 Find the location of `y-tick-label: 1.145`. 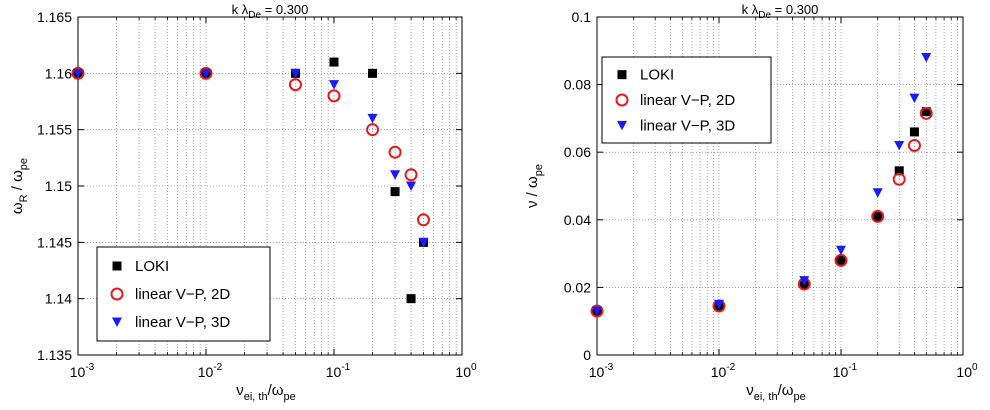

y-tick-label: 1.145 is located at coordinates (54, 242).